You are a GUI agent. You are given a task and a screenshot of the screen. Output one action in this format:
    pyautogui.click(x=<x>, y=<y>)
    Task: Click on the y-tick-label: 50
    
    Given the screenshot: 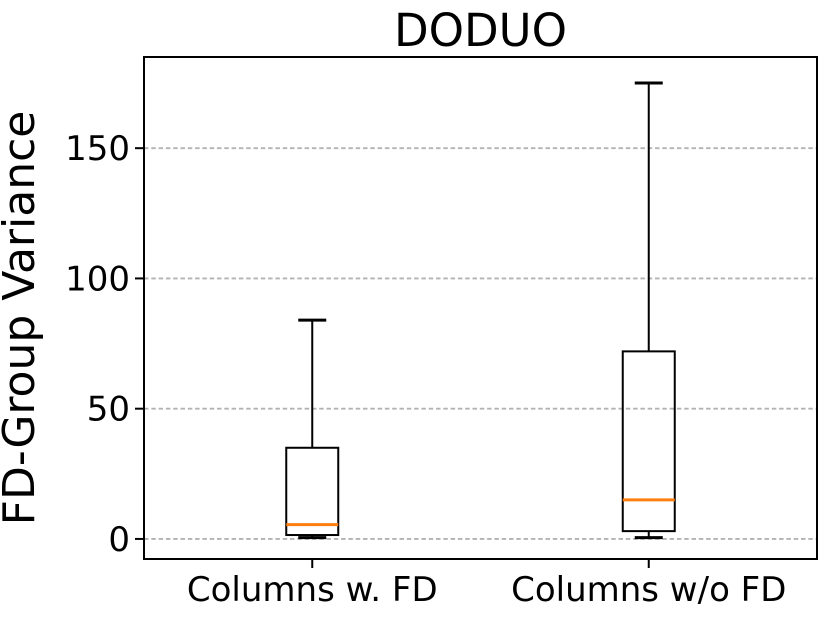 What is the action you would take?
    pyautogui.click(x=108, y=410)
    